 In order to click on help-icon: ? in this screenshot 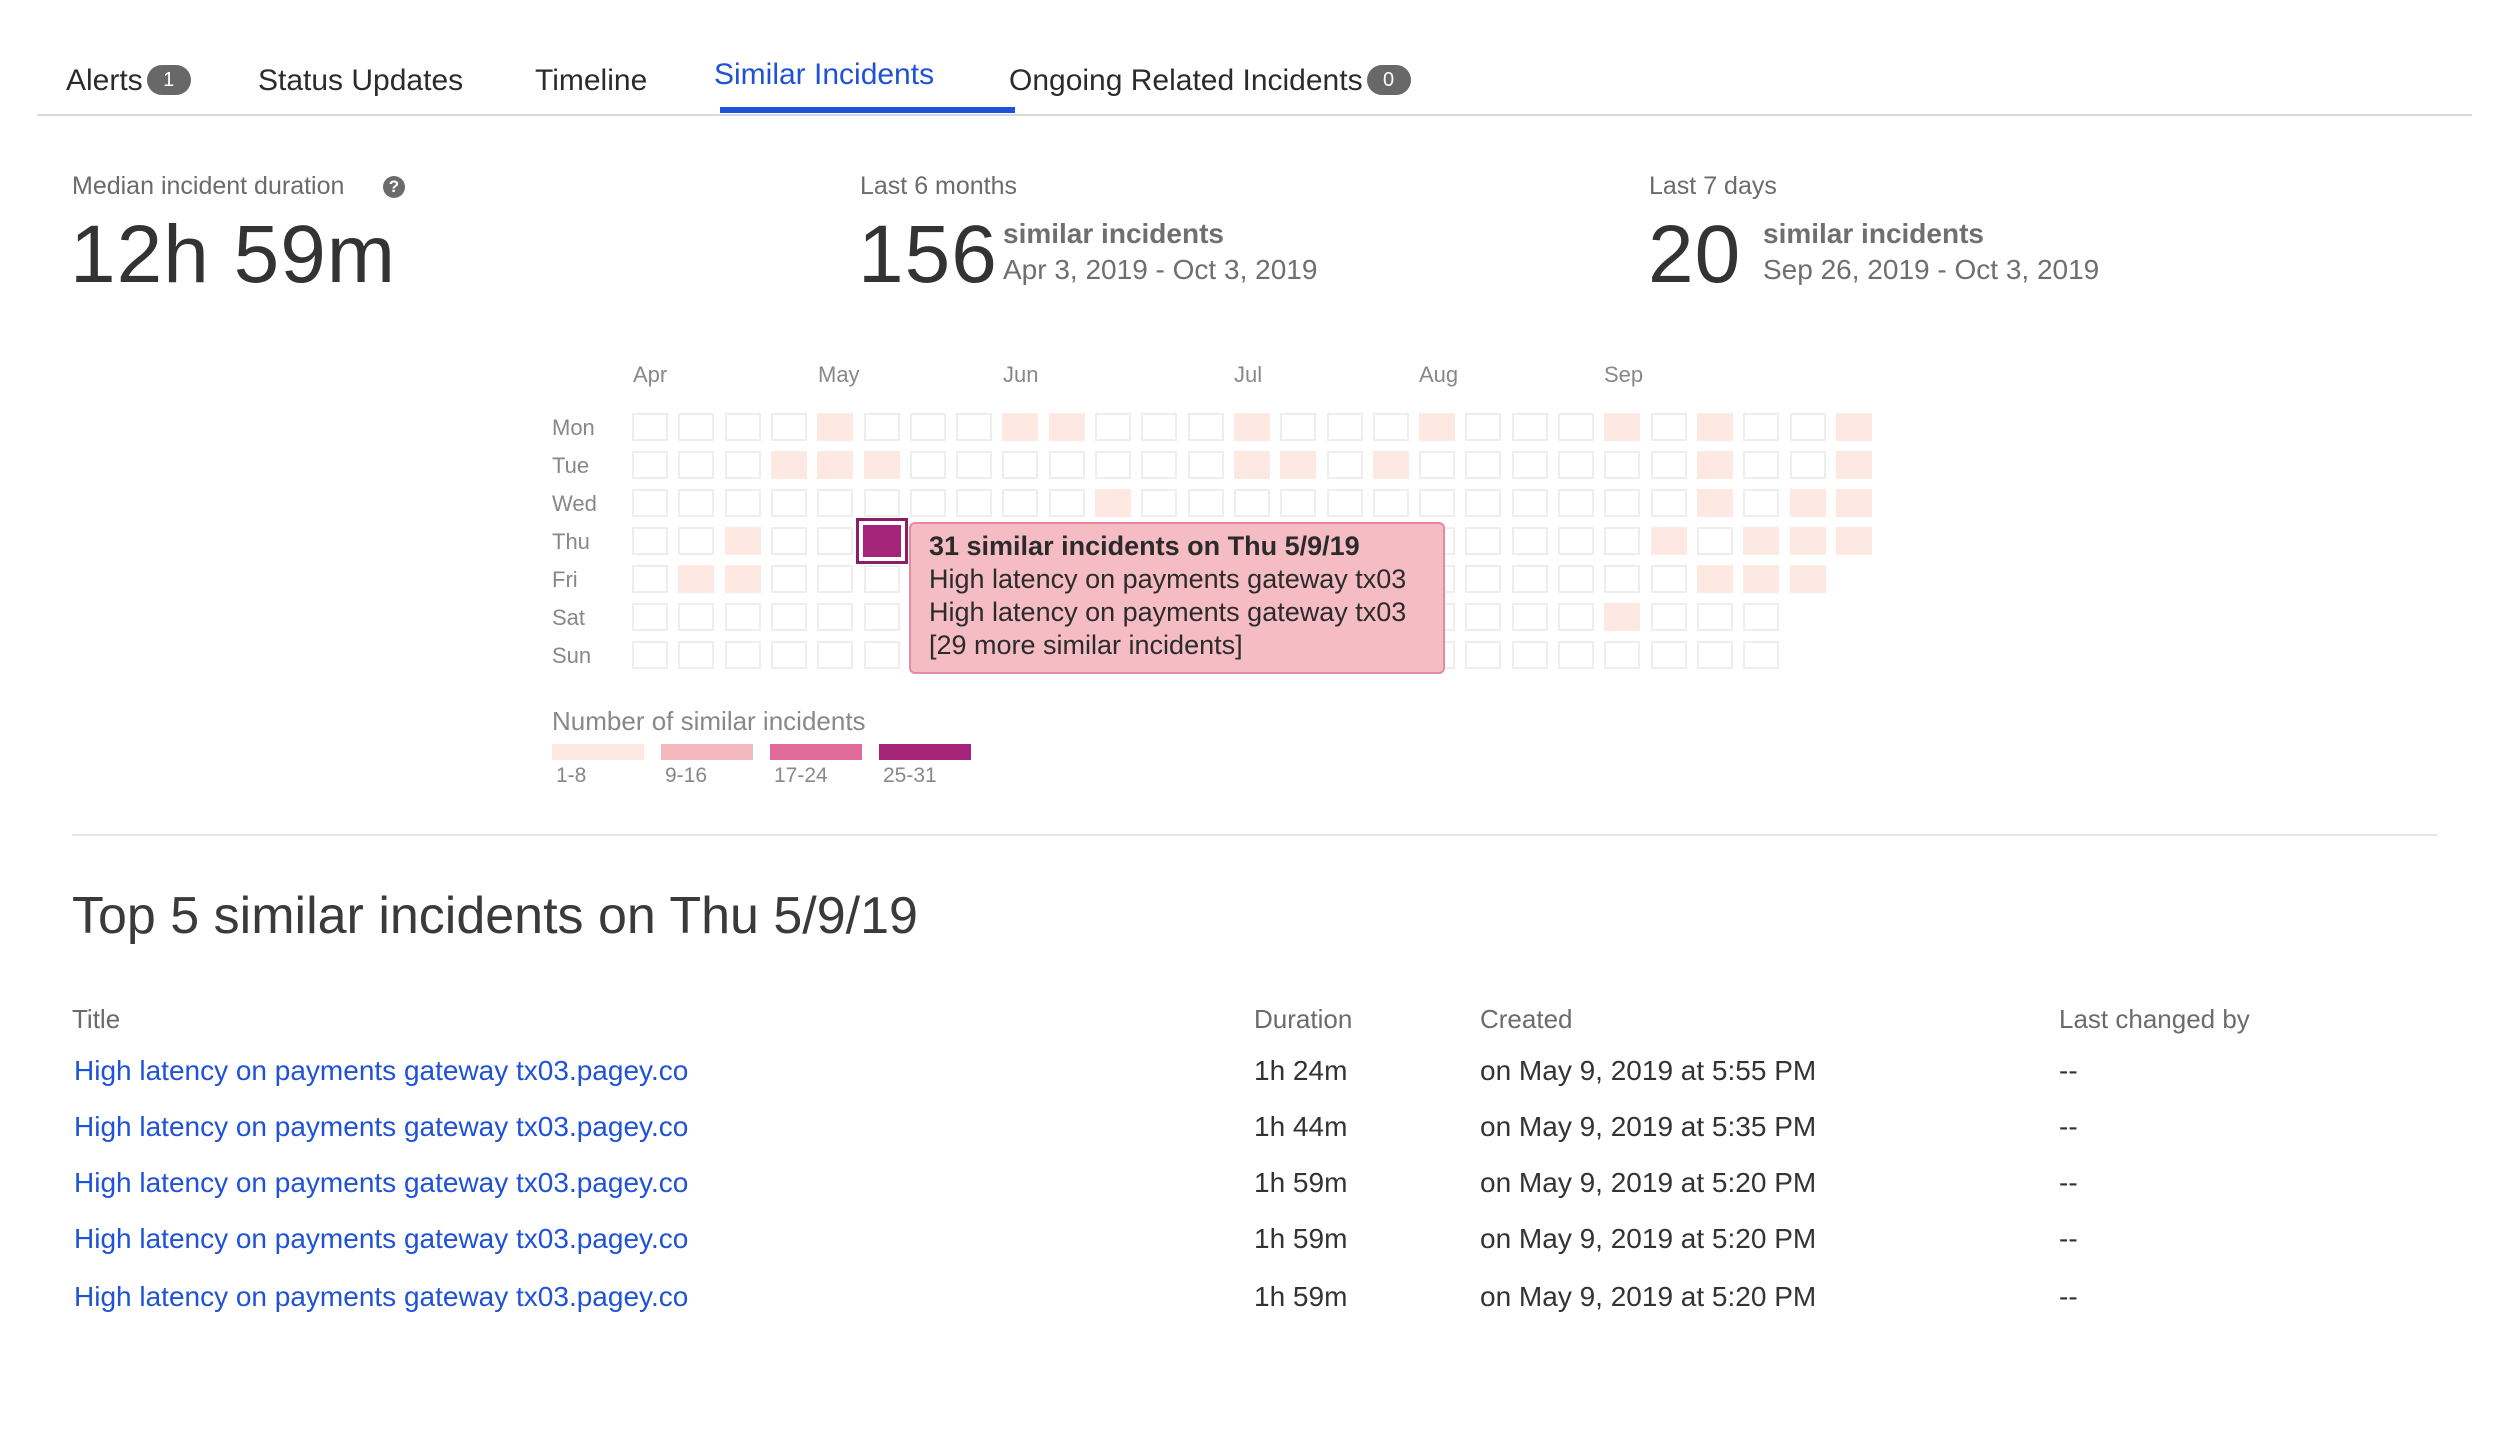, I will do `click(394, 187)`.